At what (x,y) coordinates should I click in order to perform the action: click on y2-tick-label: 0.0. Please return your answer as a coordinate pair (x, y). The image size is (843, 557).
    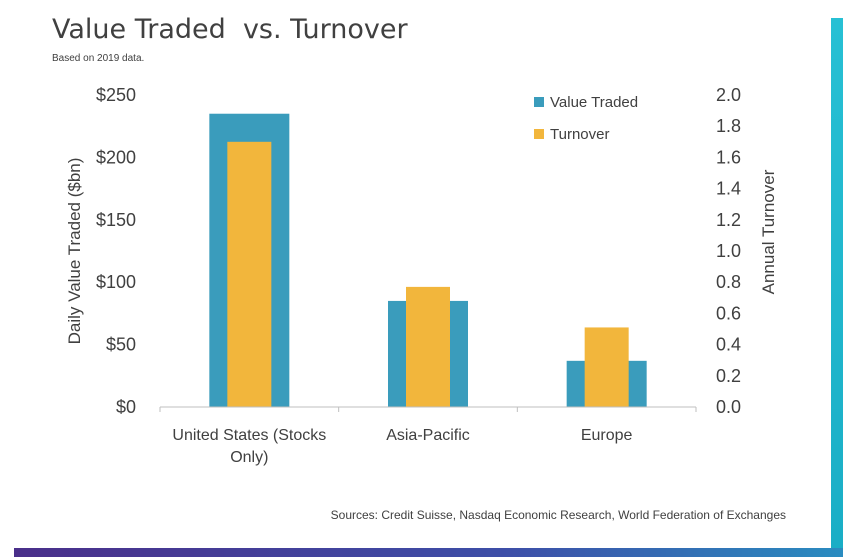
    Looking at the image, I should click on (728, 407).